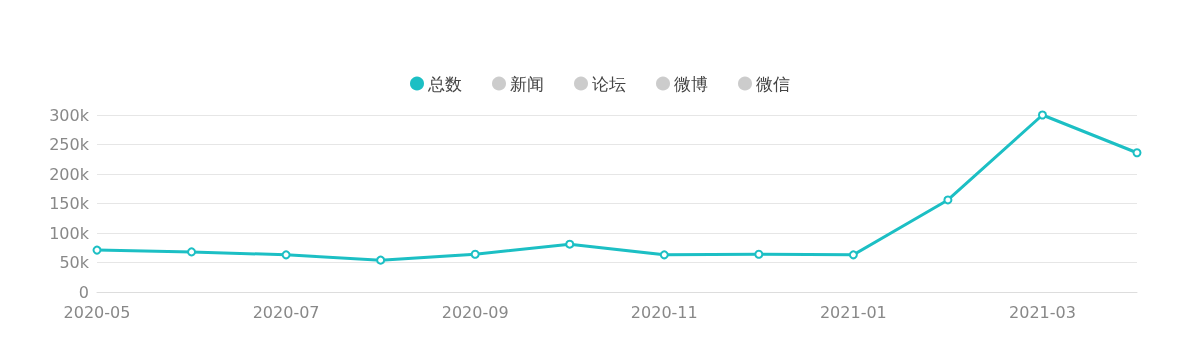 Image resolution: width=1200 pixels, height=358 pixels. What do you see at coordinates (69, 233) in the screenshot?
I see `y-tick-label: 100k` at bounding box center [69, 233].